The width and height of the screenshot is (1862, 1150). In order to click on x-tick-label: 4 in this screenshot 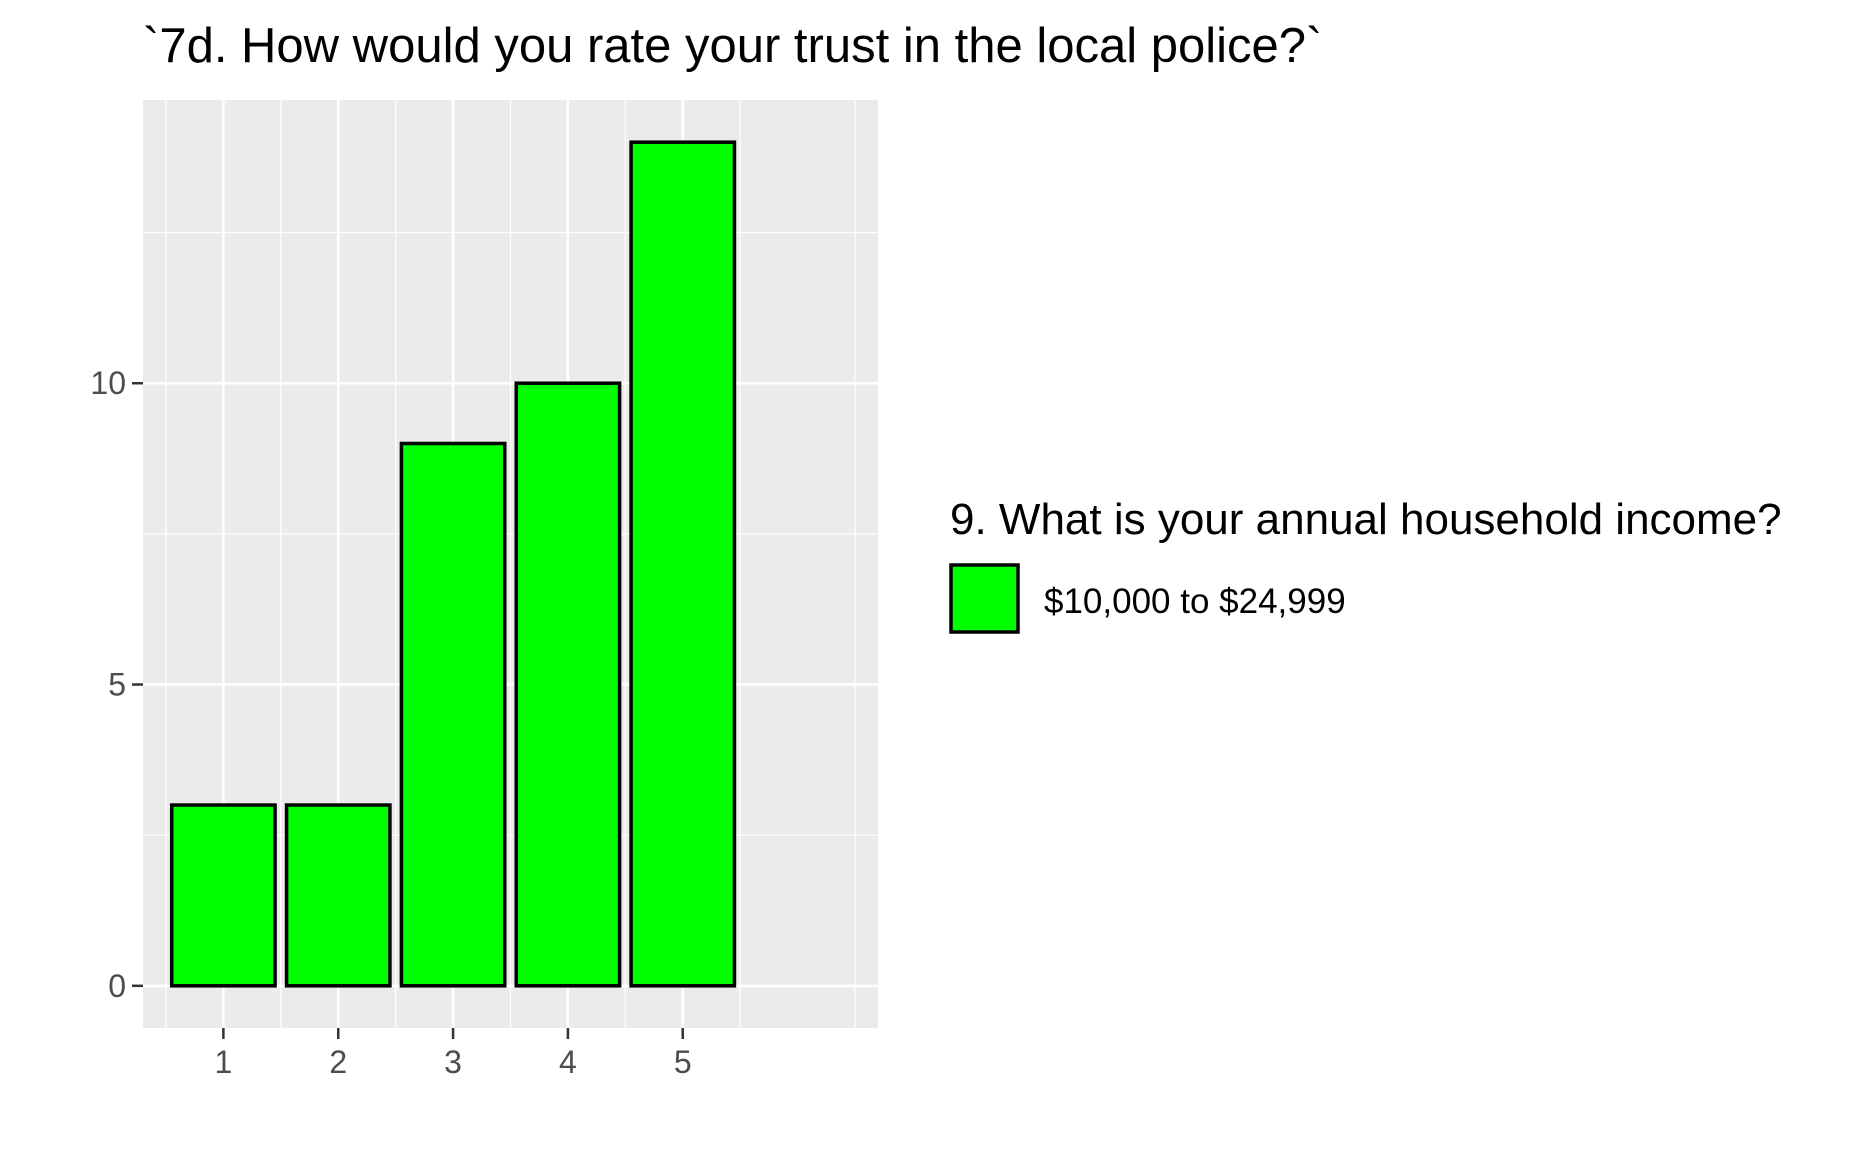, I will do `click(568, 1062)`.